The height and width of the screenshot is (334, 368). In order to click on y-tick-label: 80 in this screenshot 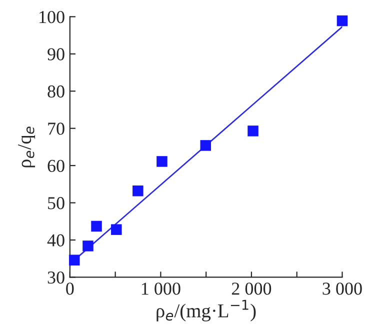, I will do `click(56, 91)`.